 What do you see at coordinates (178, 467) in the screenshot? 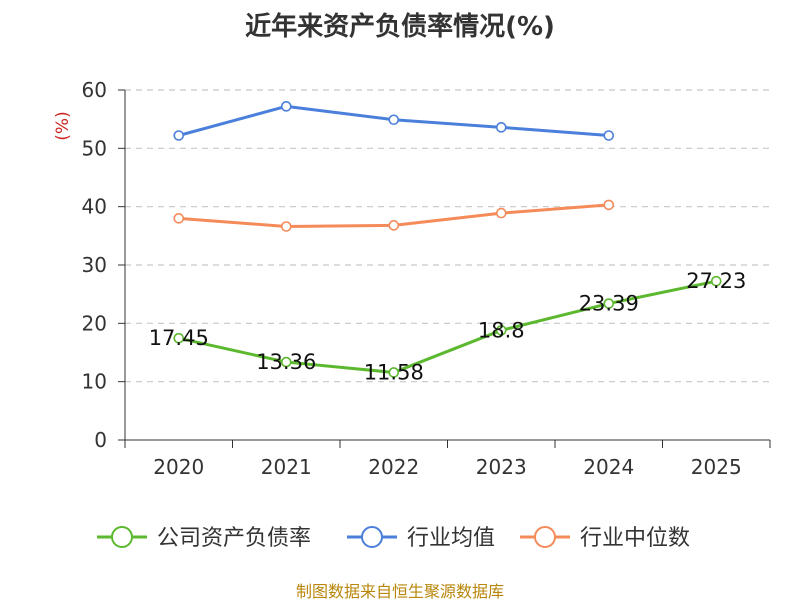
I see `x-tick-label: 2020` at bounding box center [178, 467].